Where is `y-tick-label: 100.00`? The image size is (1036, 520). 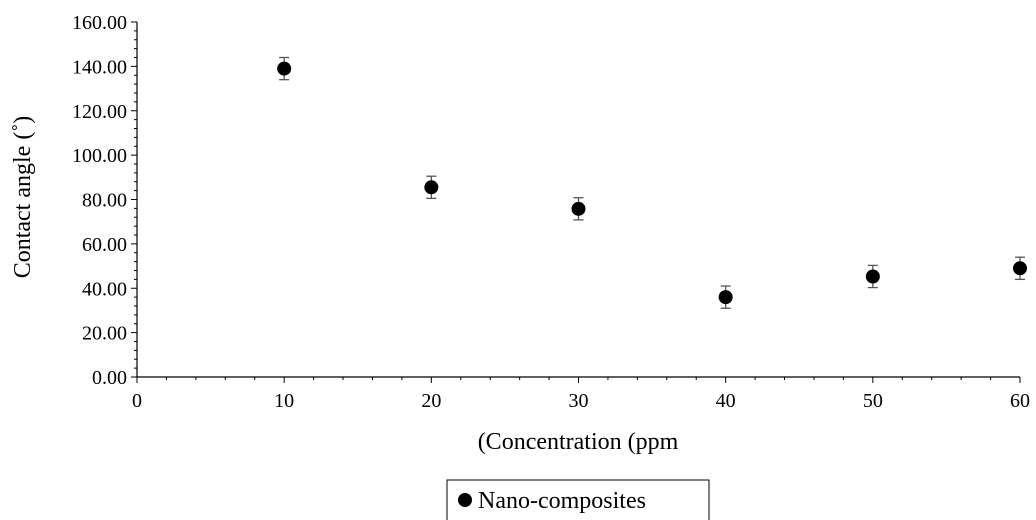 y-tick-label: 100.00 is located at coordinates (99, 156).